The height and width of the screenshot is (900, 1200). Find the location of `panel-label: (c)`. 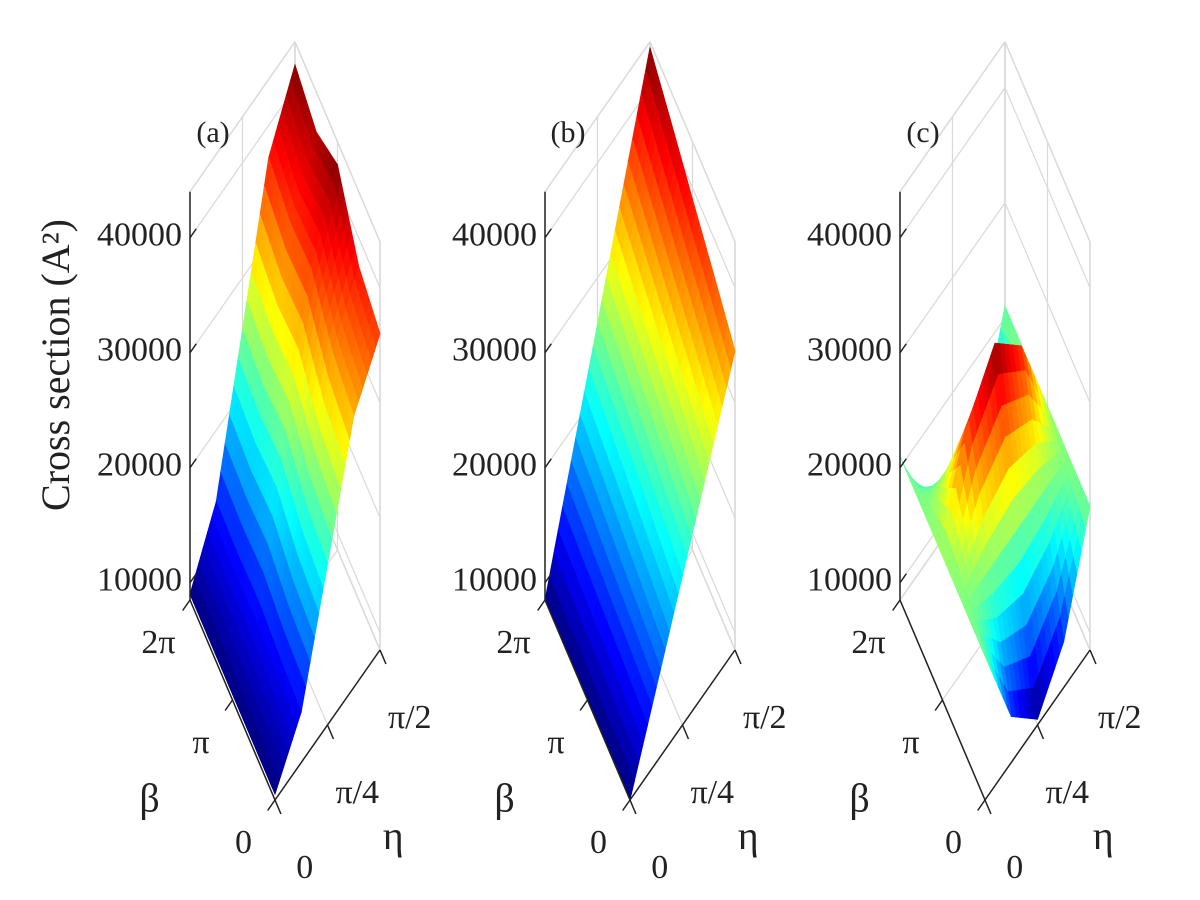

panel-label: (c) is located at coordinates (922, 132).